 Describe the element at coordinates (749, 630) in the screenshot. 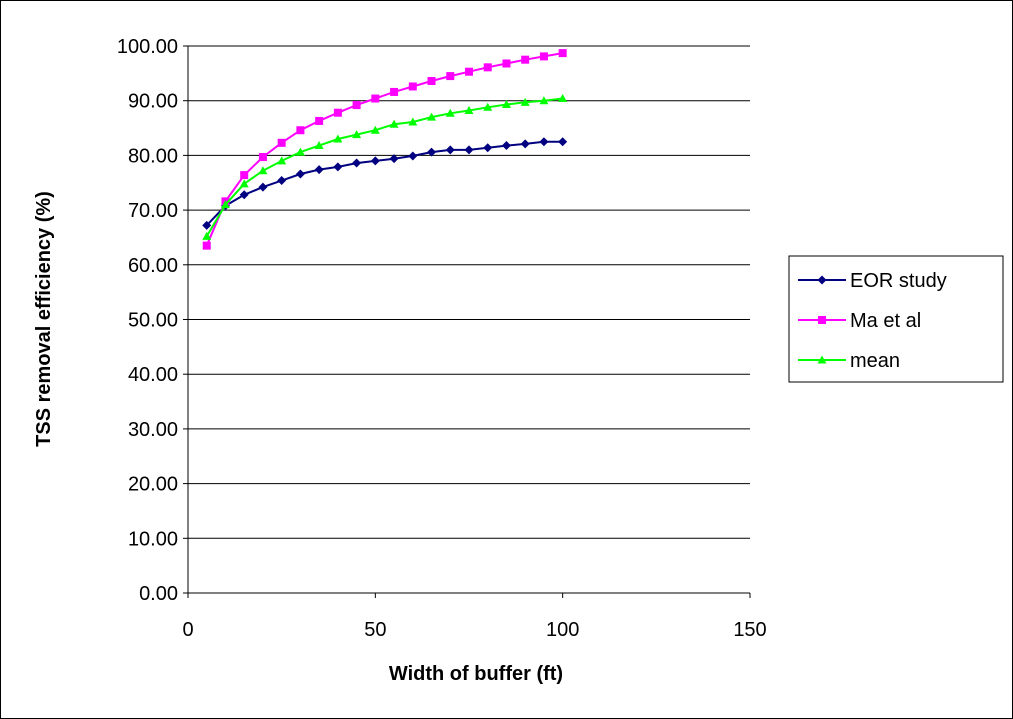

I see `x-tick-label: 150` at that location.